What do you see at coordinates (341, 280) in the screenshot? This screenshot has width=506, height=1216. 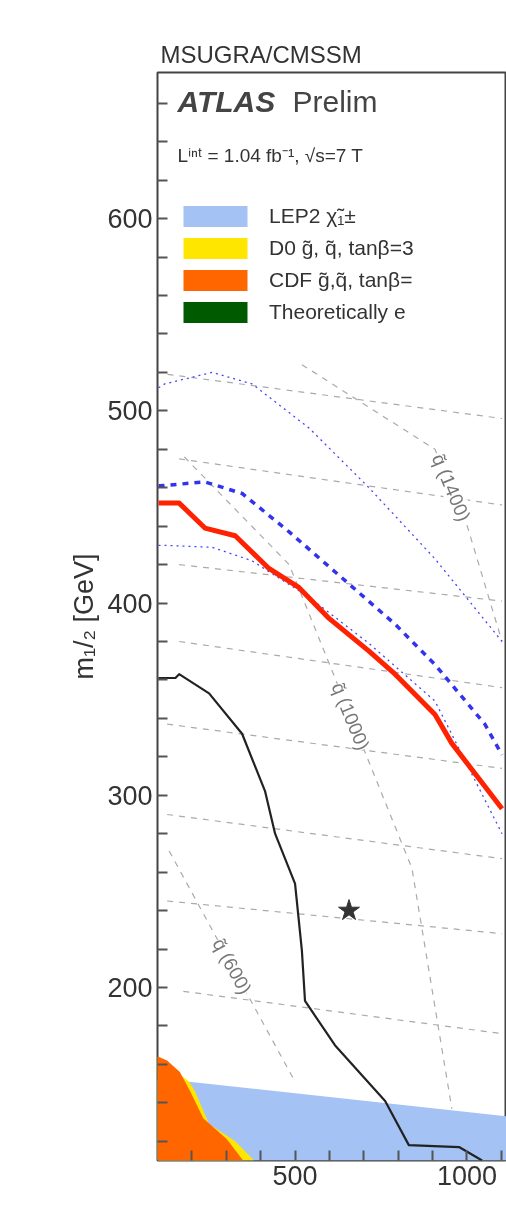 I see `legend-label: CDF g̃,q̃, tanβ=` at bounding box center [341, 280].